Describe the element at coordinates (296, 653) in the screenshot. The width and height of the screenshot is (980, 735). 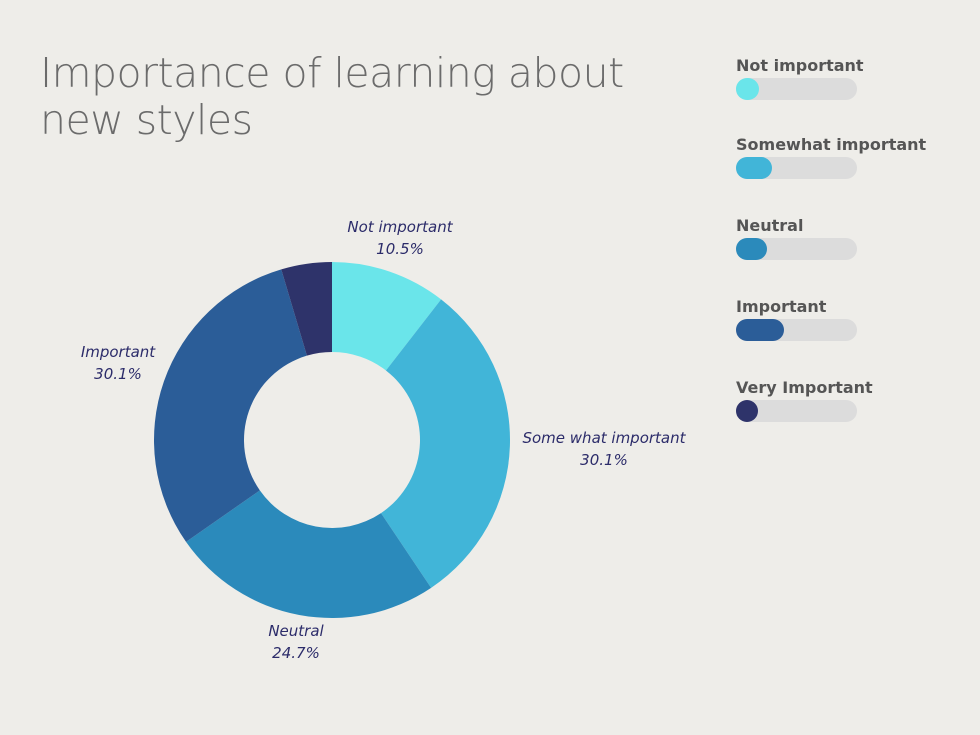
I see `slice-value-label: 24.7%` at that location.